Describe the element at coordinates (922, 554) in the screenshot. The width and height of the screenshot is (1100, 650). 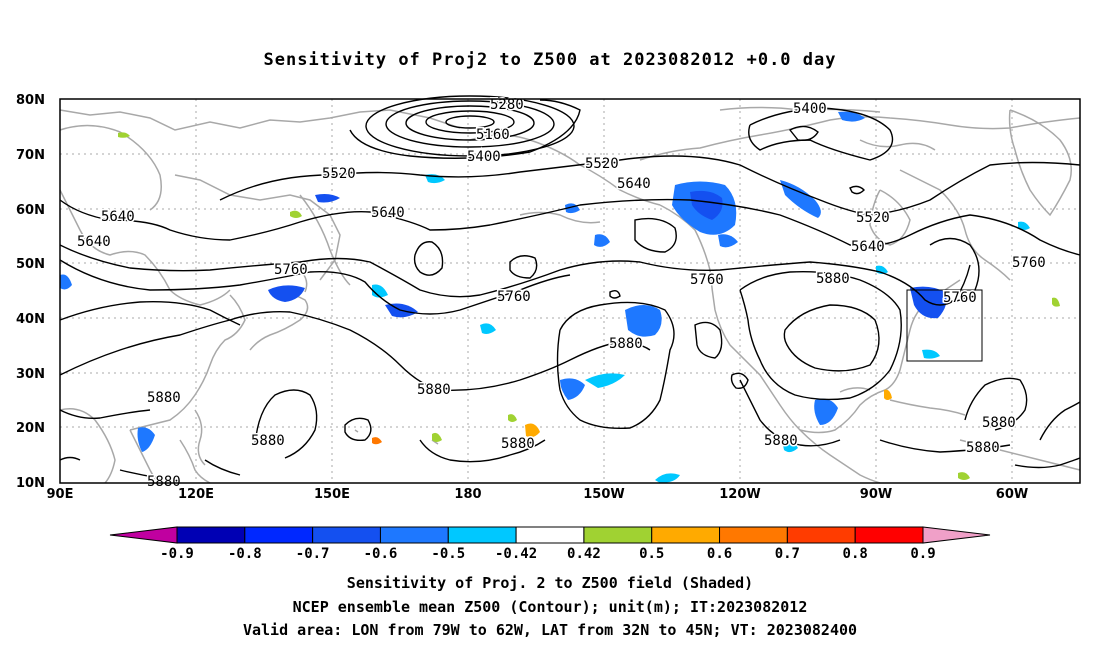
I see `colorbar-tick-label: 0.9` at that location.